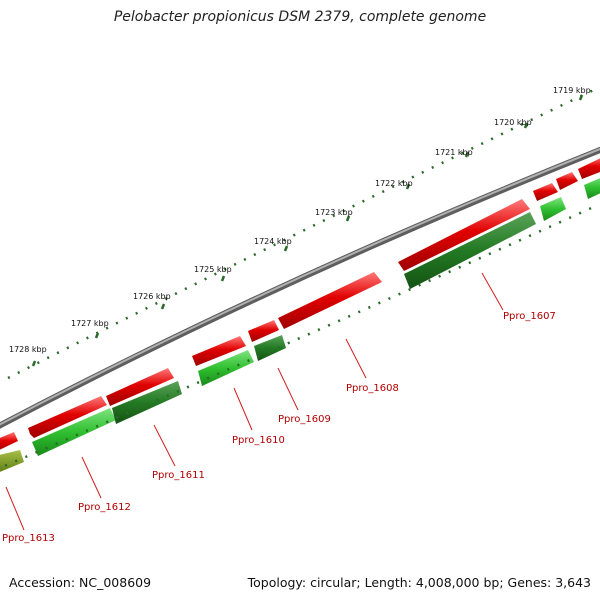 This screenshot has width=600, height=600. What do you see at coordinates (104, 507) in the screenshot?
I see `gene-label-ppro-1612: Ppro_1612` at bounding box center [104, 507].